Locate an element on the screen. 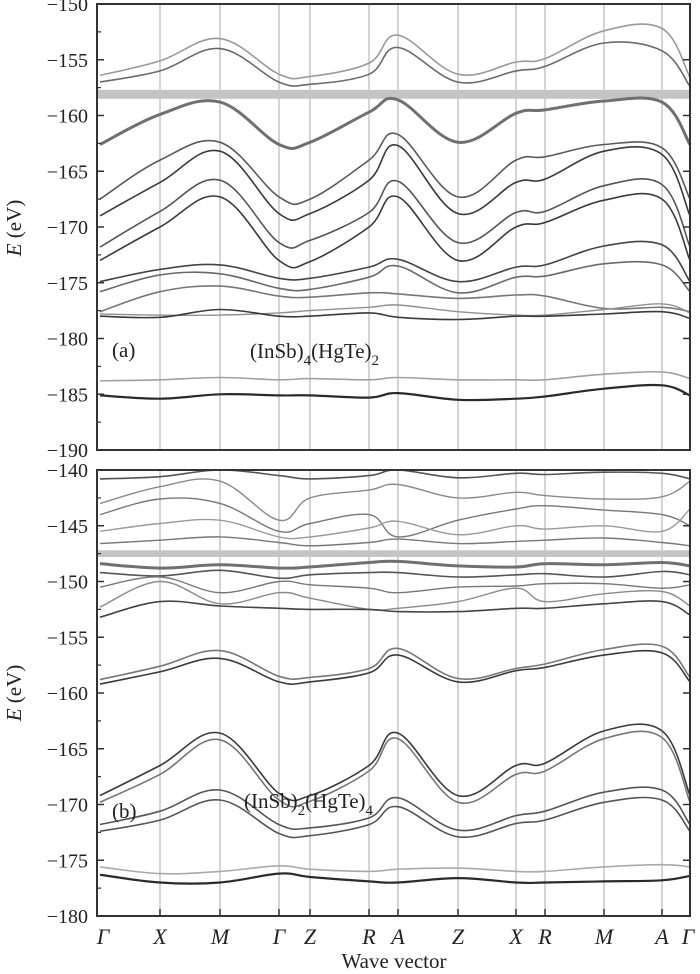 The height and width of the screenshot is (974, 700). x-axis-label: Wave vector is located at coordinates (394, 961).